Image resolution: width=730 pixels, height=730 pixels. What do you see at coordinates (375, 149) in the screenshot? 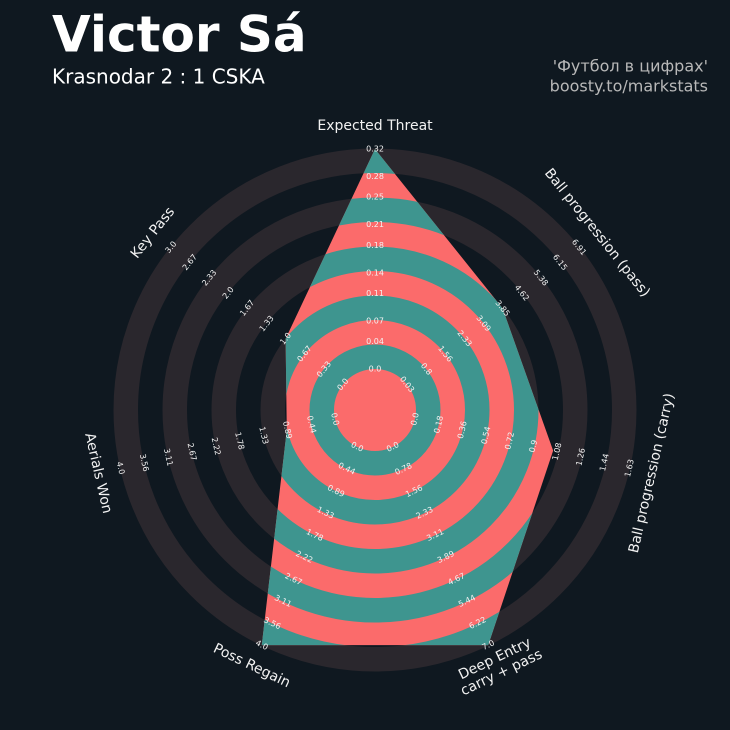
I see `tick-label: 0.32` at bounding box center [375, 149].